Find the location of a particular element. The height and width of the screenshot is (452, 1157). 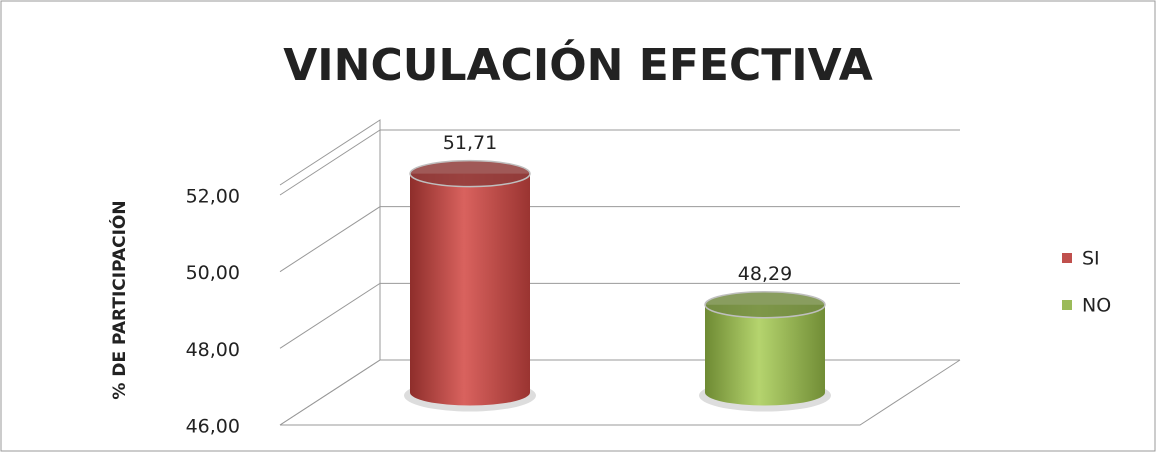

y-tick-label: 48,00 is located at coordinates (213, 350).